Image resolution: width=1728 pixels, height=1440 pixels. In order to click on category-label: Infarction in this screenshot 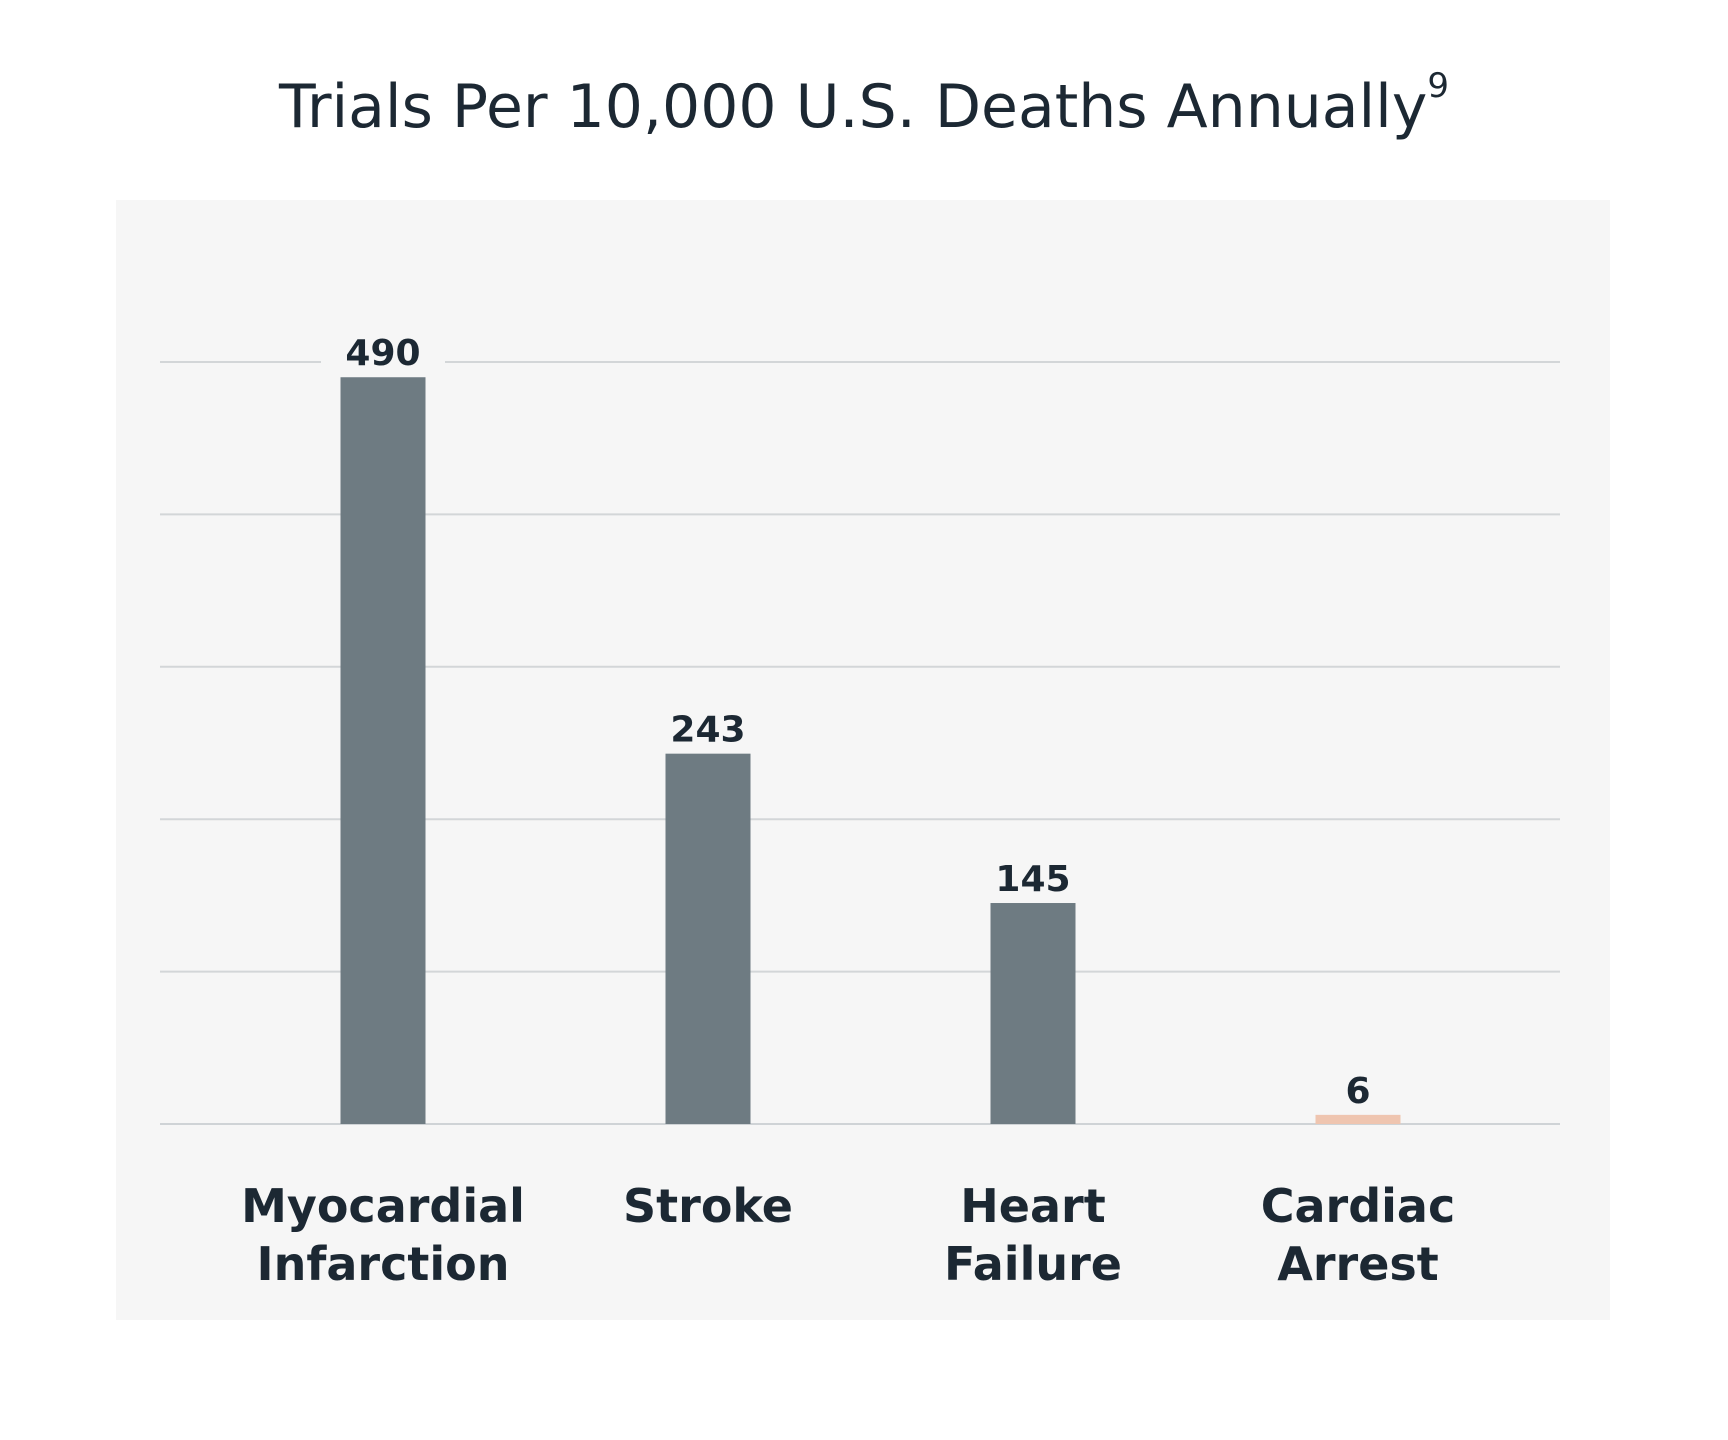, I will do `click(383, 1264)`.